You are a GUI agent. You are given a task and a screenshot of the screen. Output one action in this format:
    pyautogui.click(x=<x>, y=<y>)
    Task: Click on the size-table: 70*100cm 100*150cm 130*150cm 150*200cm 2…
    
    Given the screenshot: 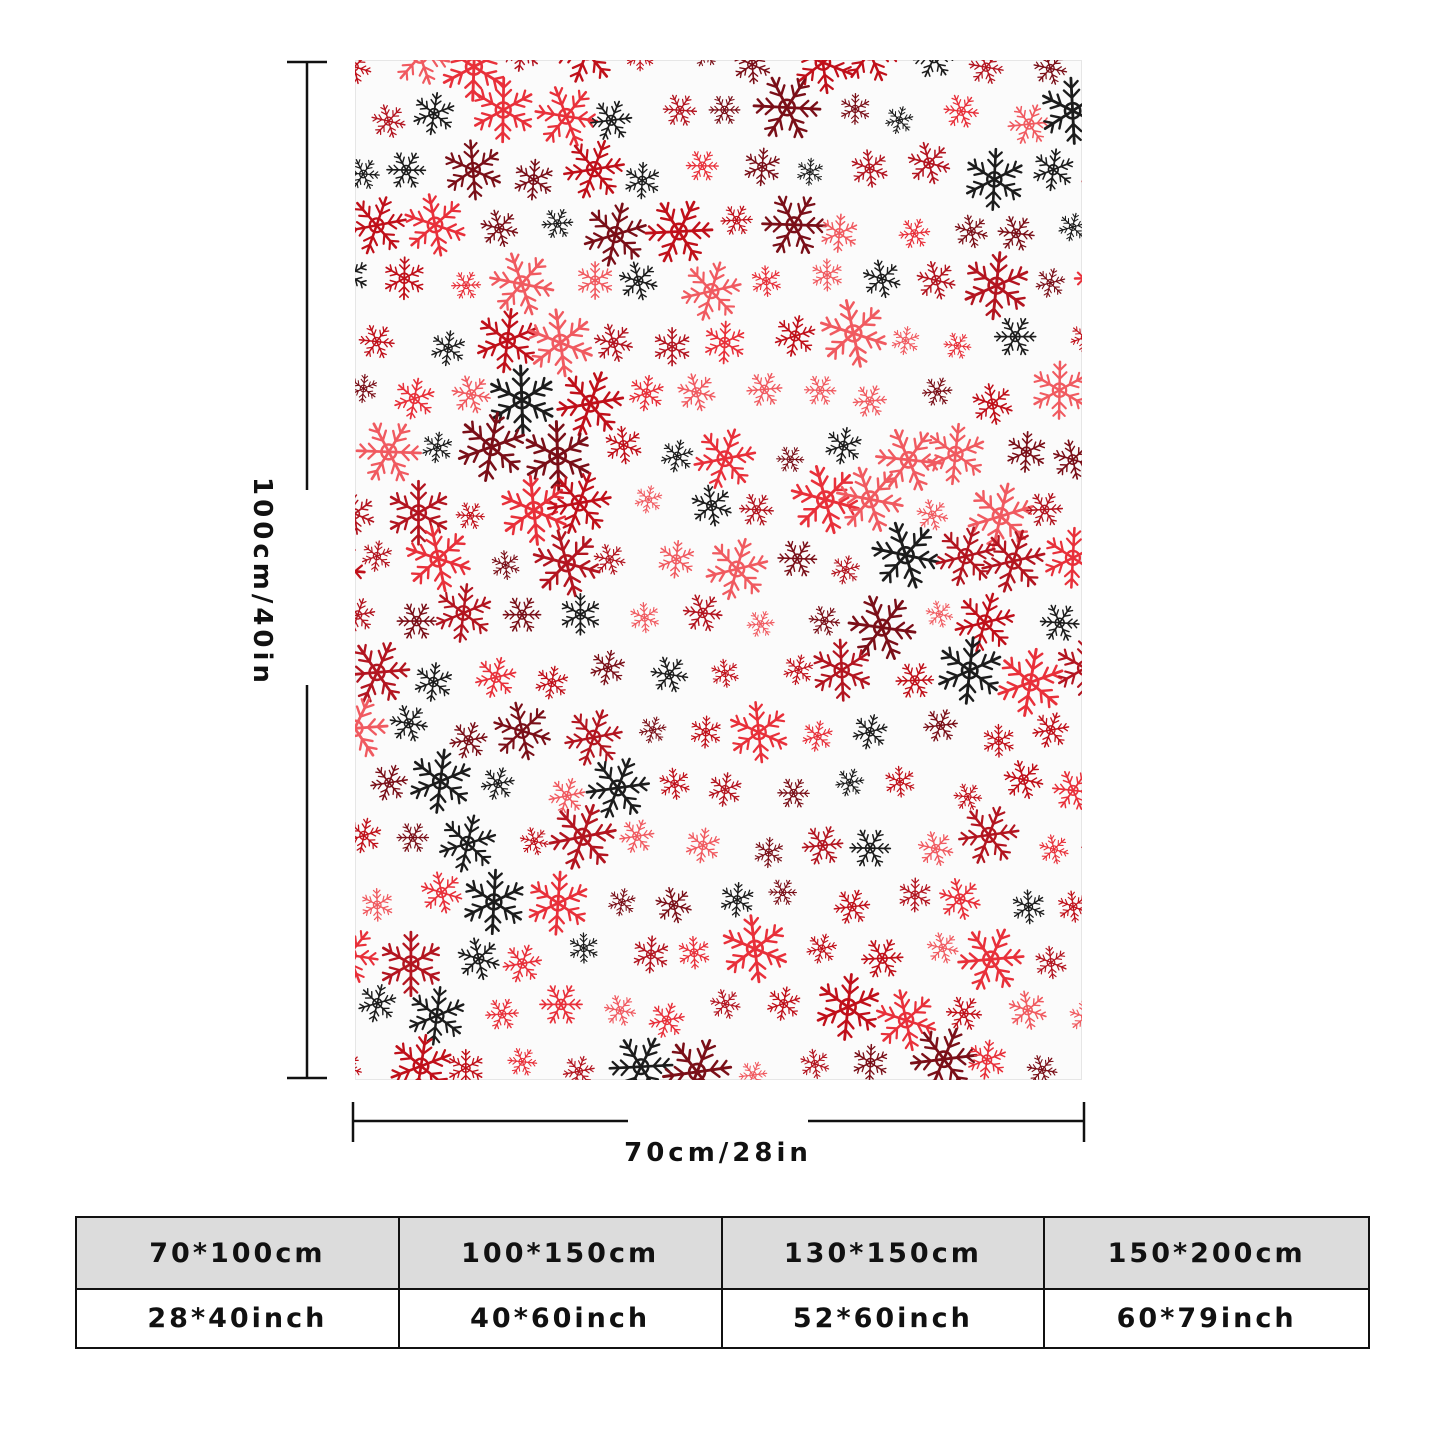 What is the action you would take?
    pyautogui.click(x=722, y=1282)
    